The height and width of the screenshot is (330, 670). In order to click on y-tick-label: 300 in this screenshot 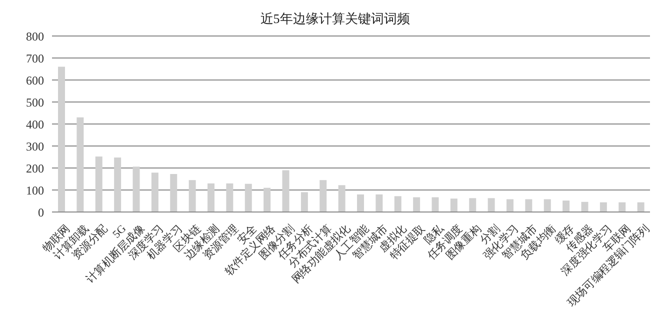, I will do `click(35, 146)`.